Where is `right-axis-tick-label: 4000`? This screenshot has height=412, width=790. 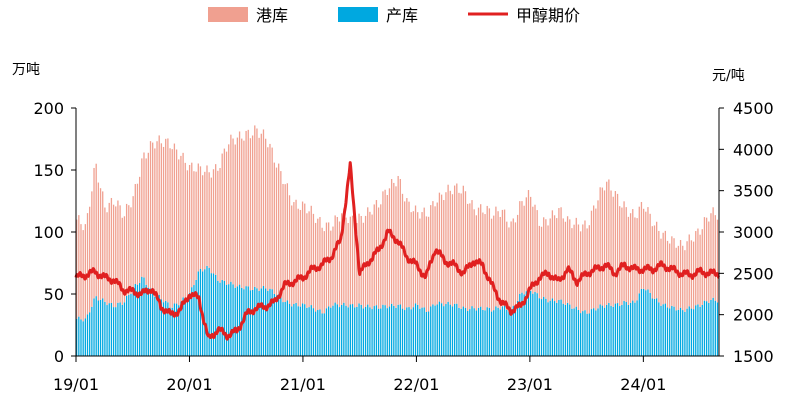
right-axis-tick-label: 4000 is located at coordinates (753, 149).